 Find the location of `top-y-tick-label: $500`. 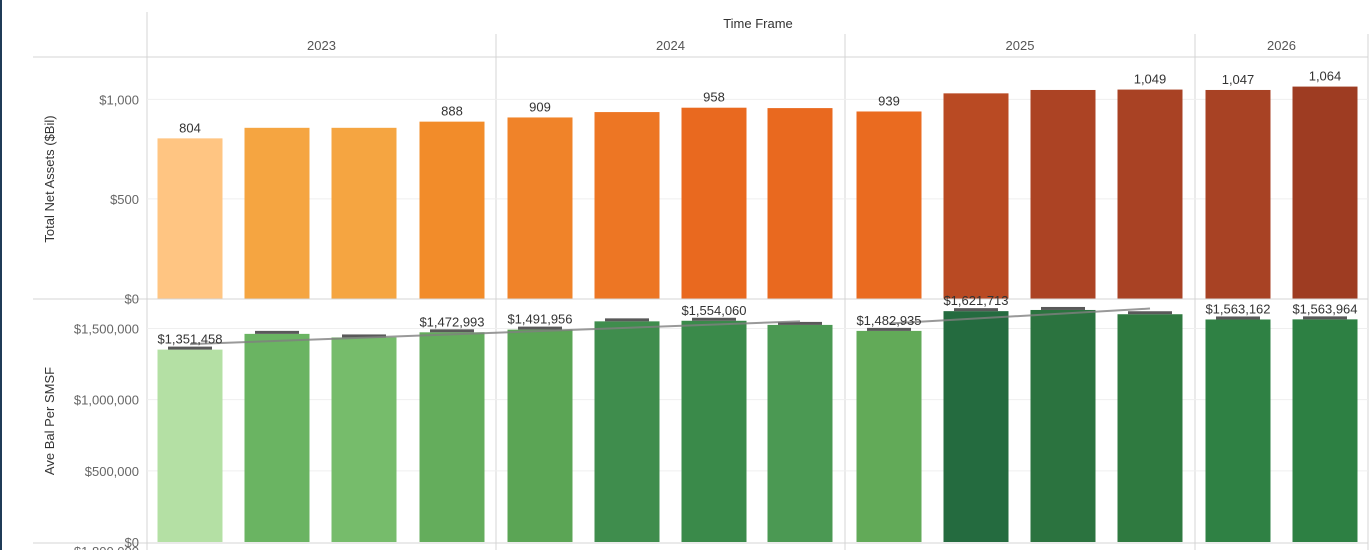

top-y-tick-label: $500 is located at coordinates (124, 199).